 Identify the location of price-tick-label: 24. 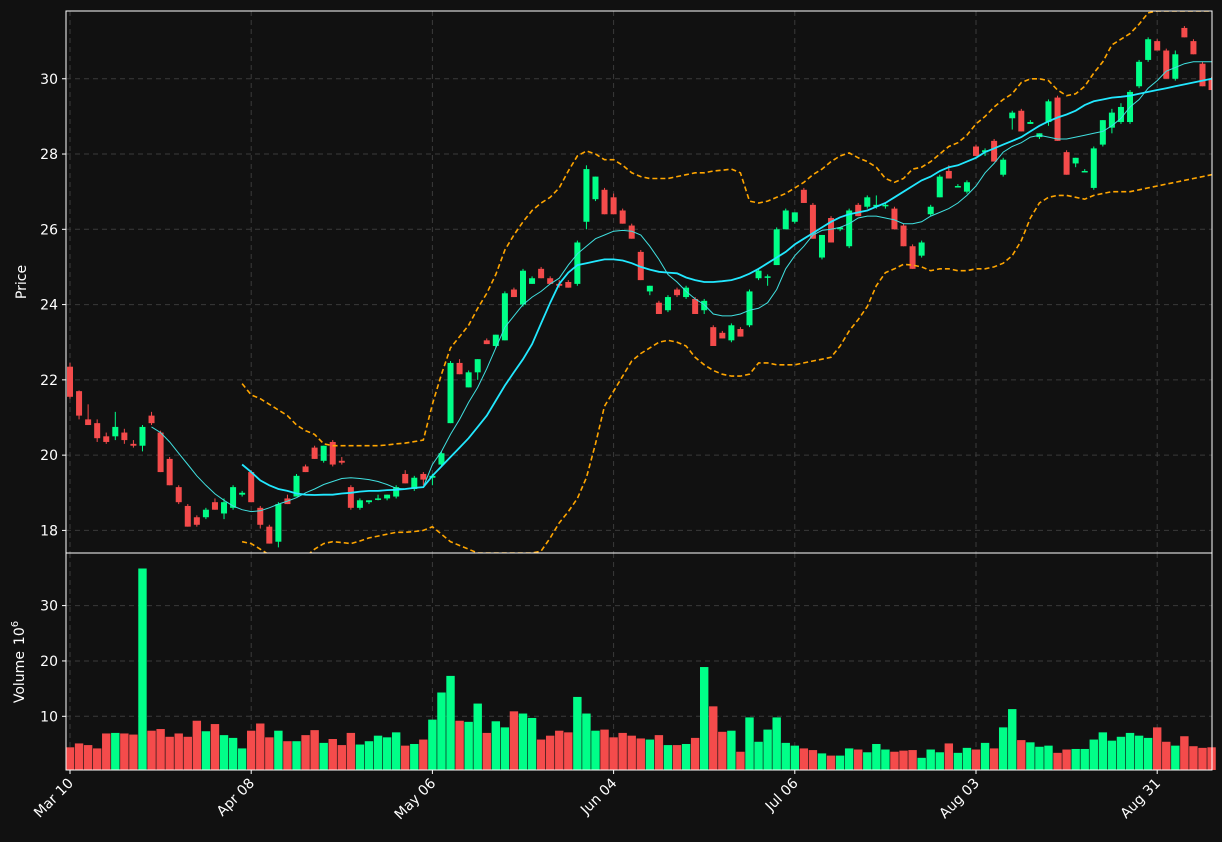
(49, 306).